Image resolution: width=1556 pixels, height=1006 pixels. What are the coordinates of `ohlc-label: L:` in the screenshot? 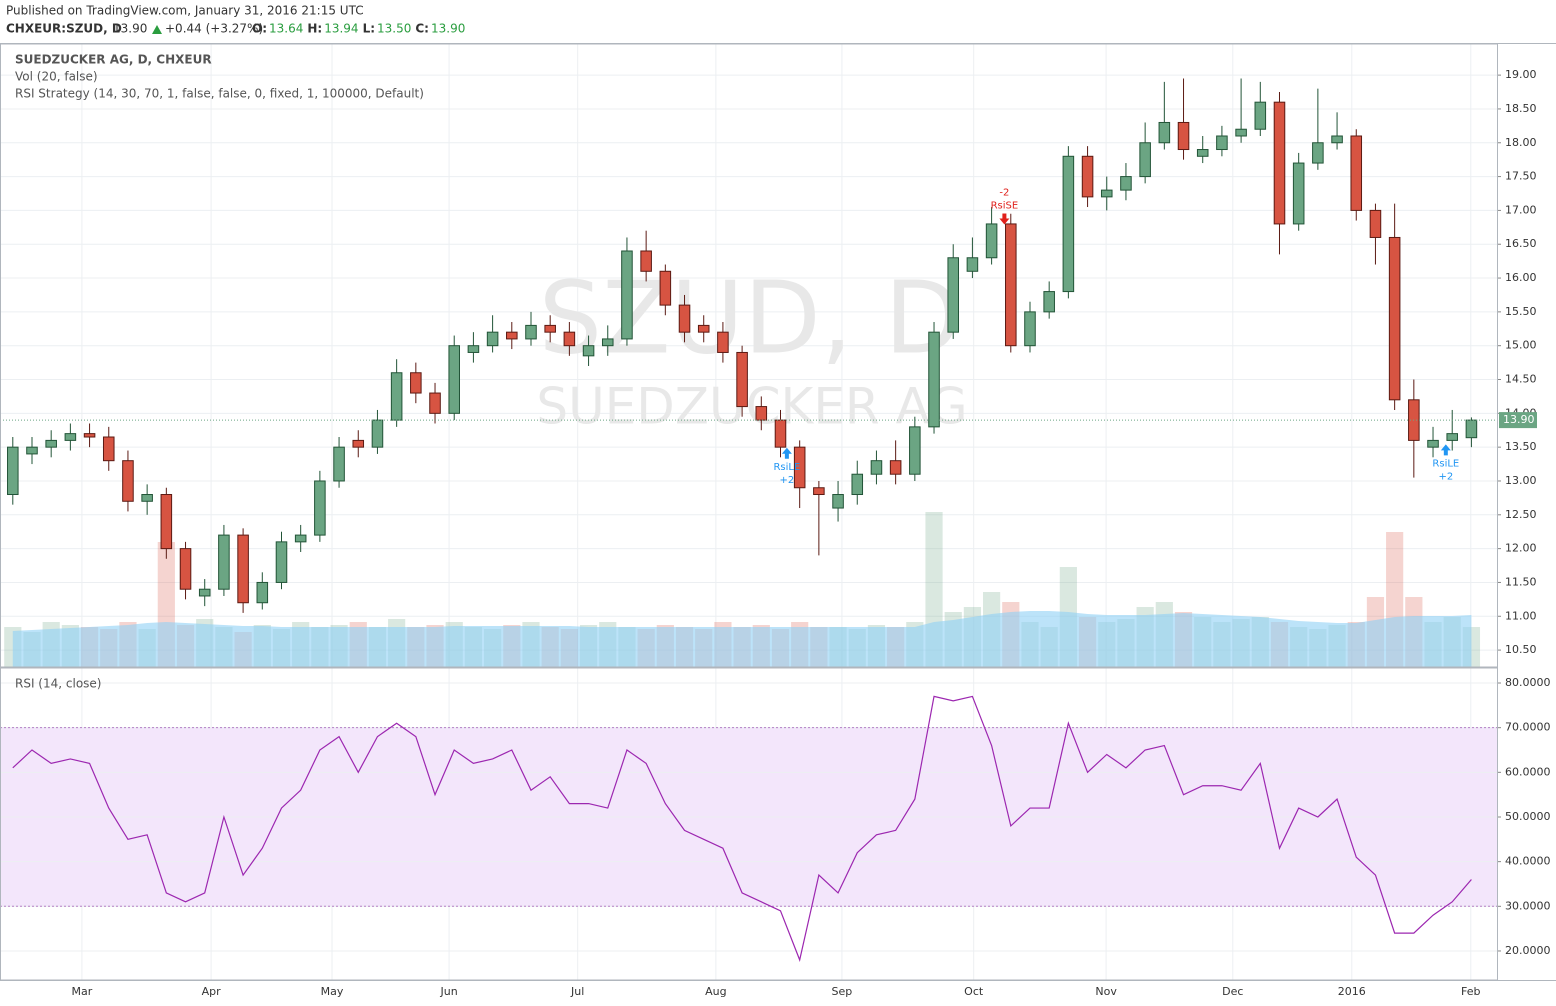 It's located at (369, 29).